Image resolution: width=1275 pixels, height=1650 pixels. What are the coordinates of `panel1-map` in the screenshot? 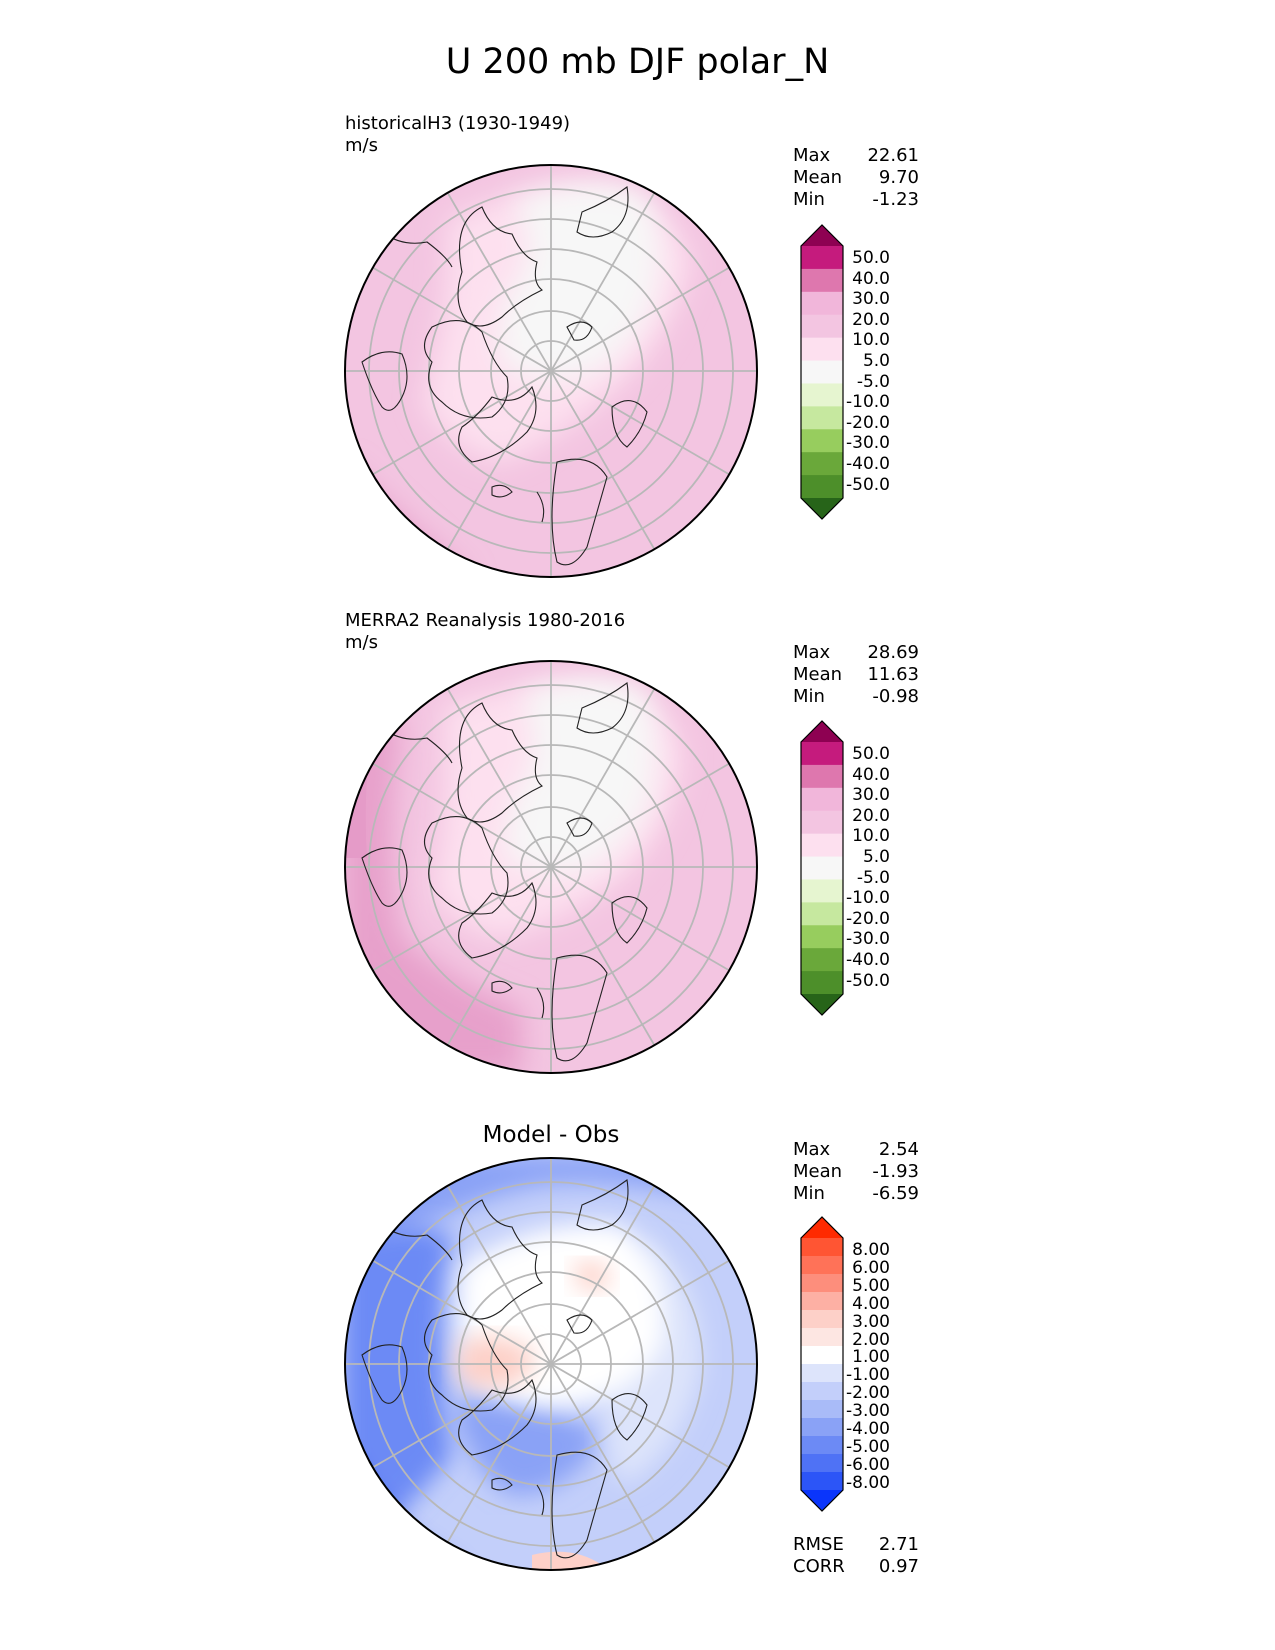 It's located at (551, 371).